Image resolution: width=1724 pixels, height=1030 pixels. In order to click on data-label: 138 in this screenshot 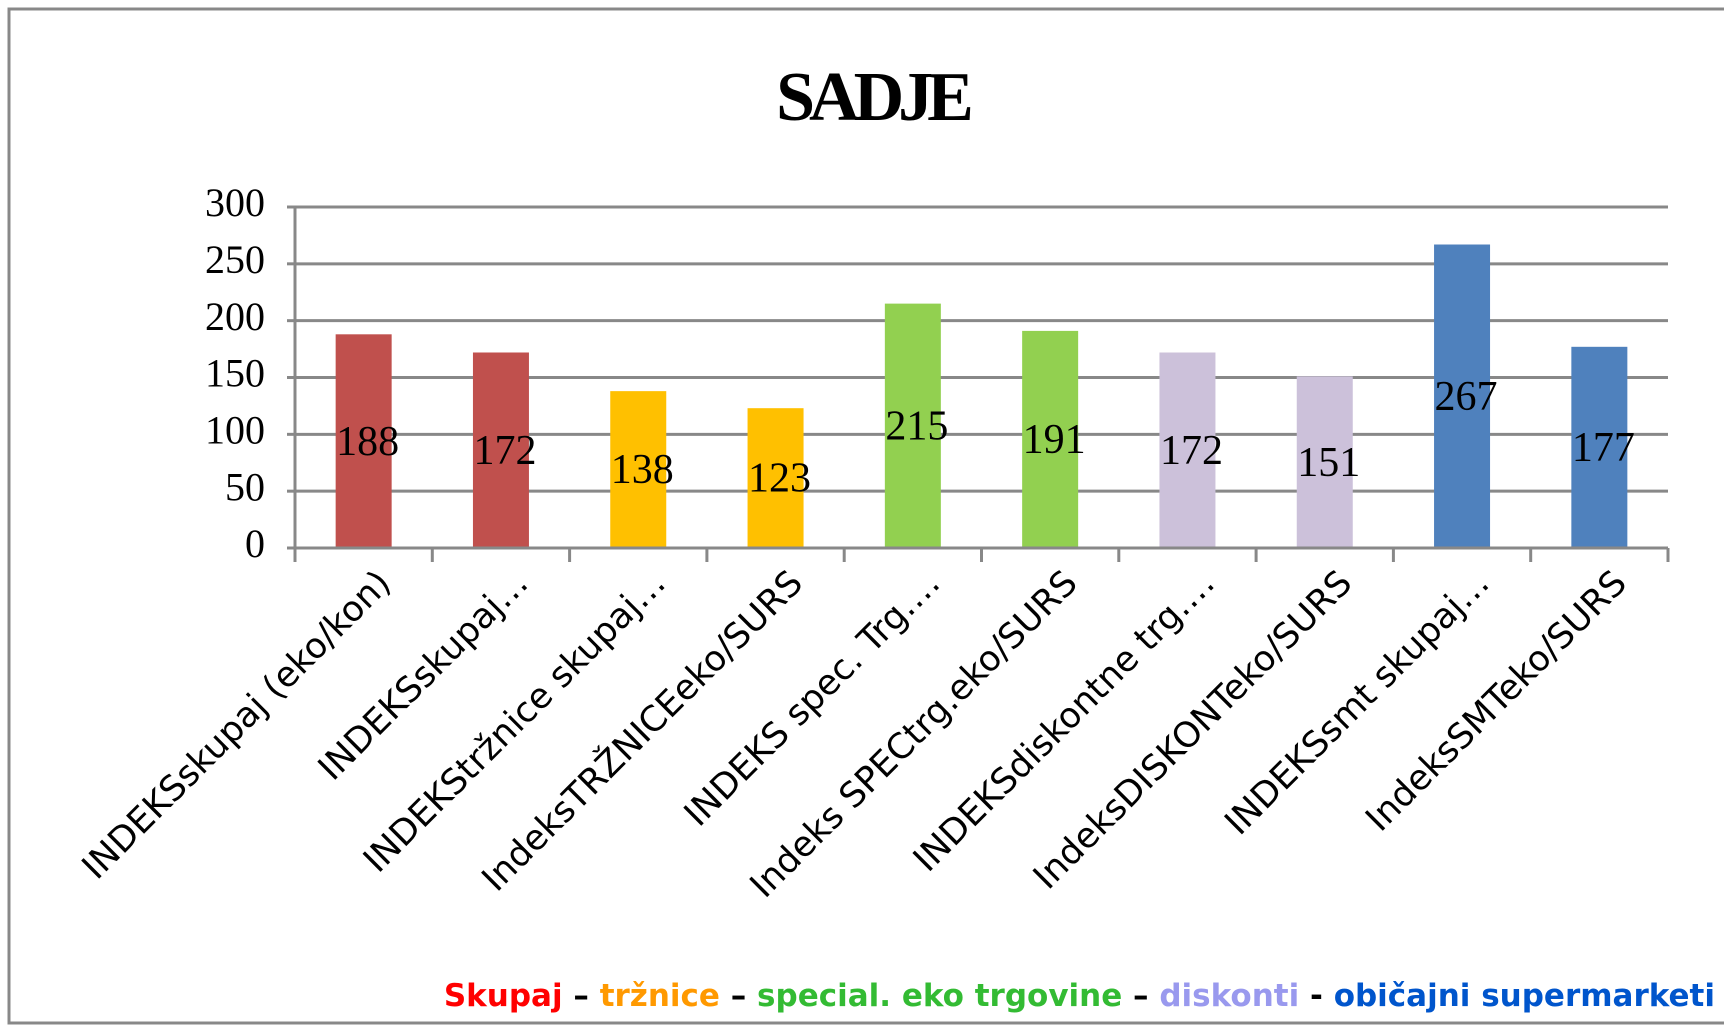, I will do `click(642, 470)`.